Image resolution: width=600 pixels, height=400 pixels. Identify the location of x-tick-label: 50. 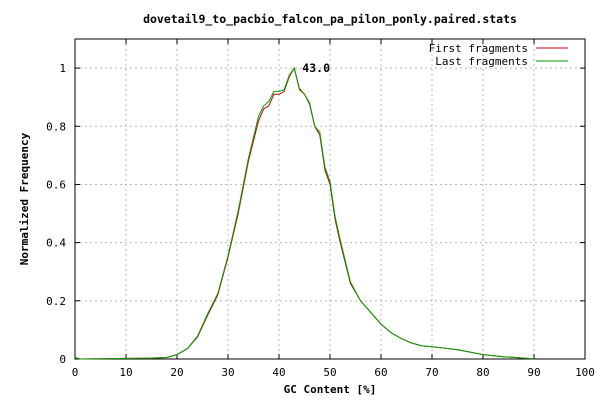
(329, 372).